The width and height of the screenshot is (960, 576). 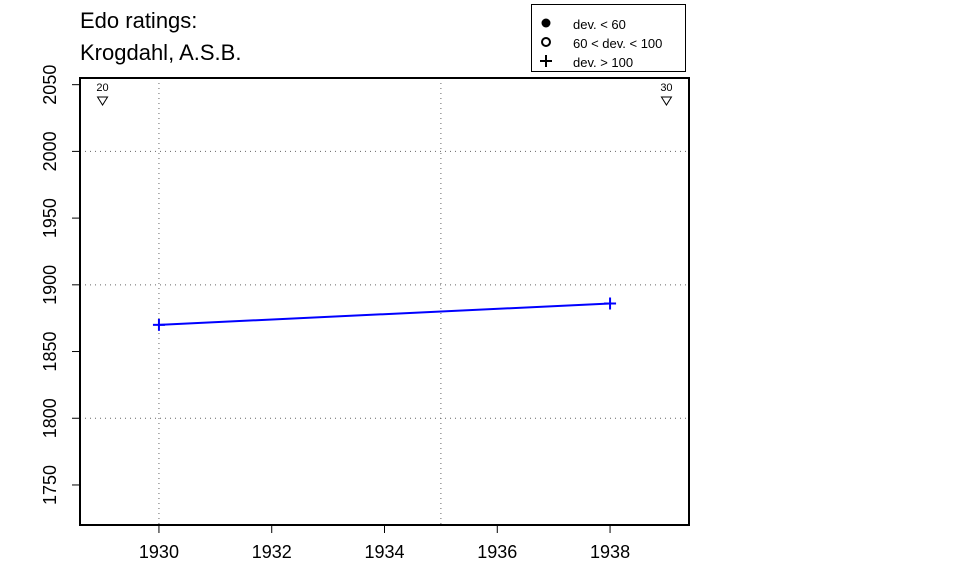 What do you see at coordinates (50, 218) in the screenshot?
I see `y-tick-label: 1950` at bounding box center [50, 218].